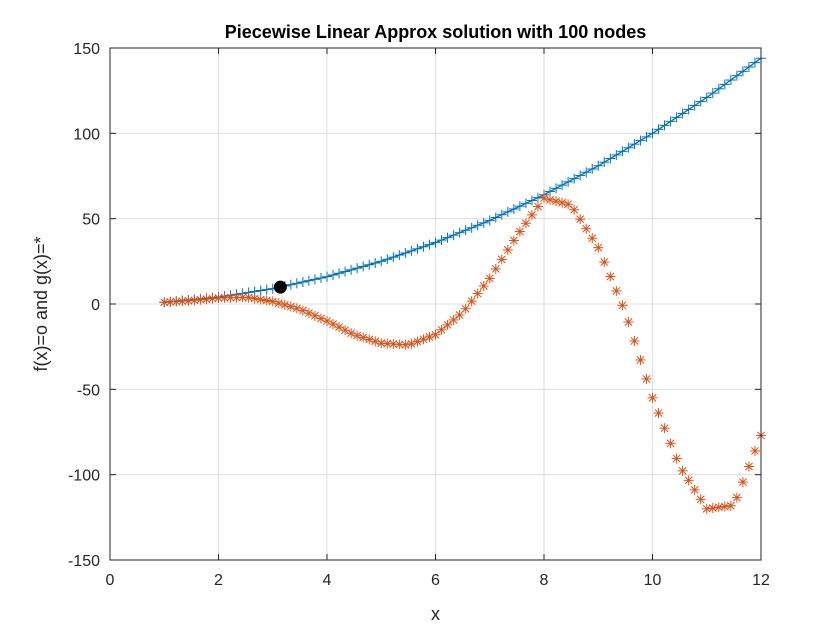 The width and height of the screenshot is (840, 635). Describe the element at coordinates (218, 580) in the screenshot. I see `x-tick-label: 2` at that location.